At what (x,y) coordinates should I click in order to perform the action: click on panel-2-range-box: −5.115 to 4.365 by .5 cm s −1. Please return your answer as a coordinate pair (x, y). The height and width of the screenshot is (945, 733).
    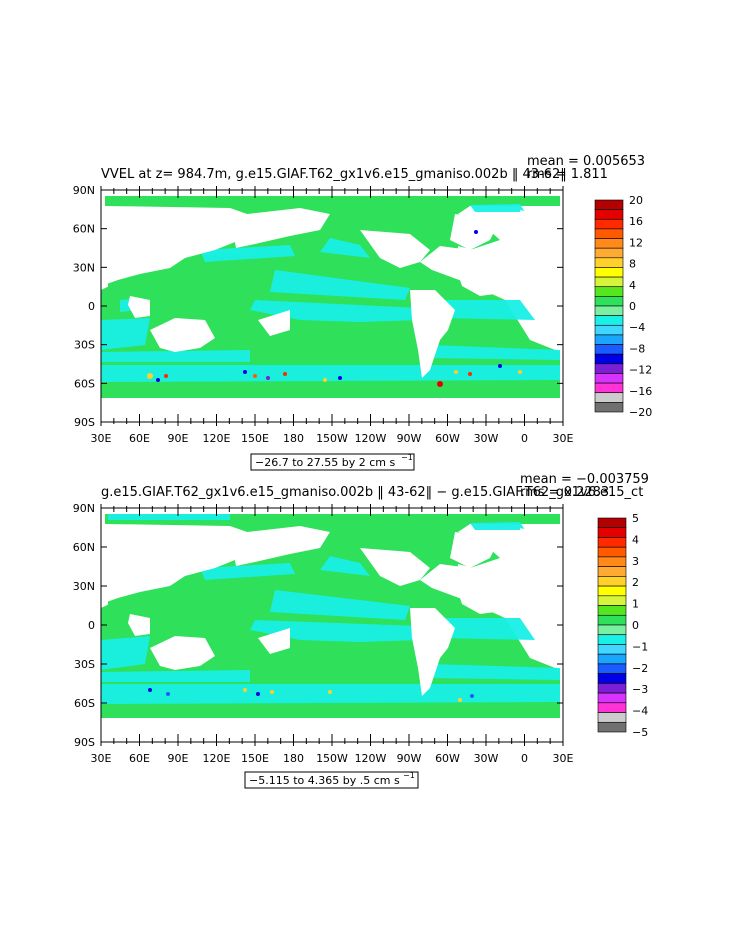
    Looking at the image, I should click on (331, 780).